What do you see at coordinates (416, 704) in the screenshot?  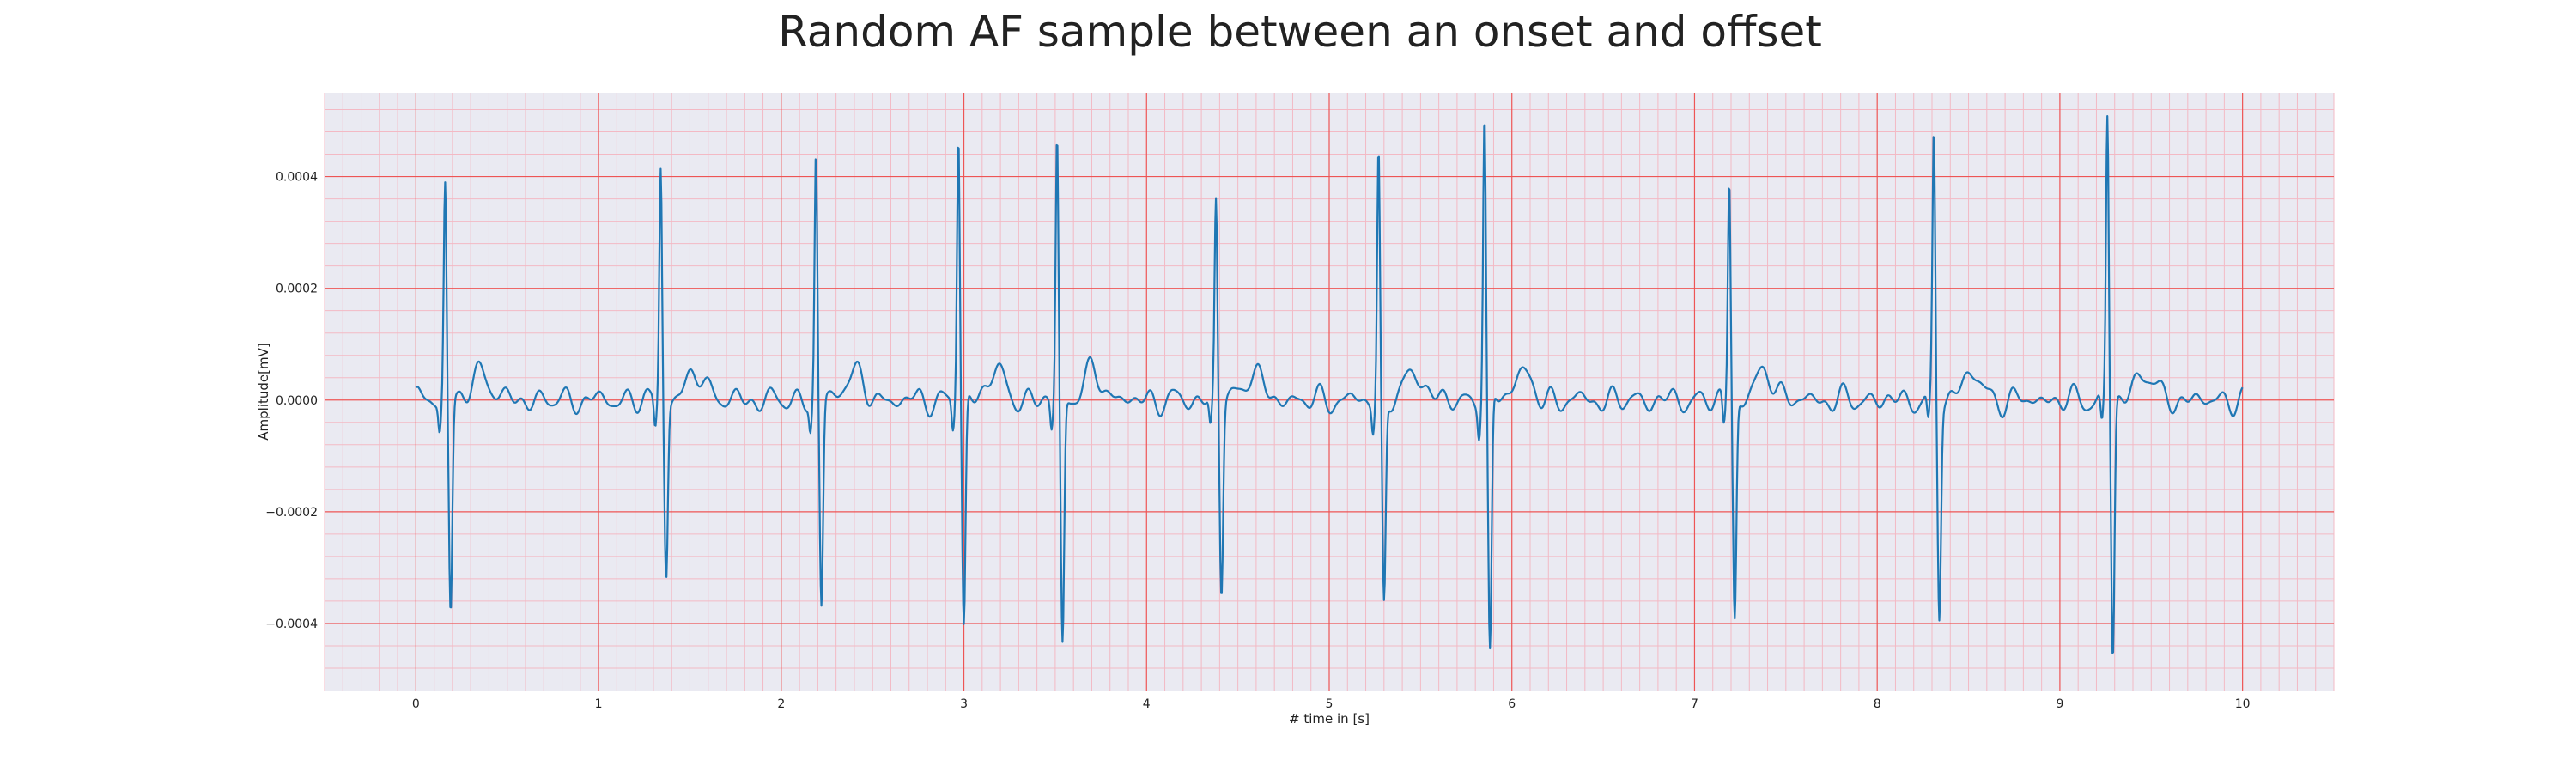 I see `x-tick-label: 0` at bounding box center [416, 704].